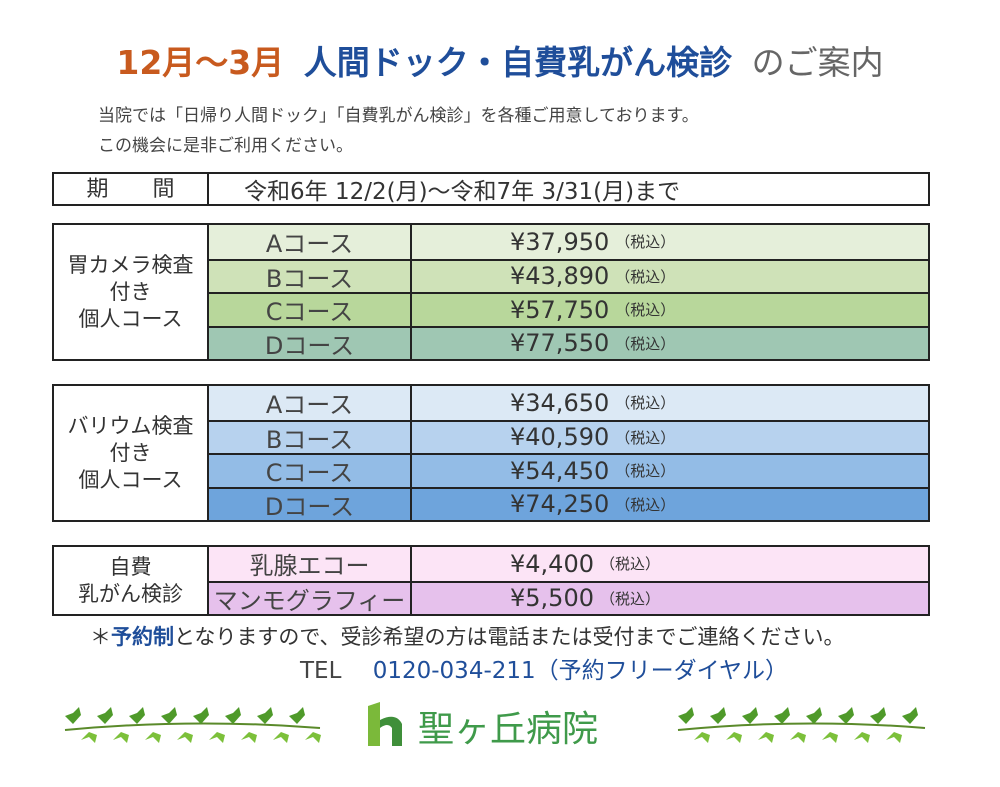 This screenshot has width=1000, height=787. I want to click on vine-decoration, so click(495, 725).